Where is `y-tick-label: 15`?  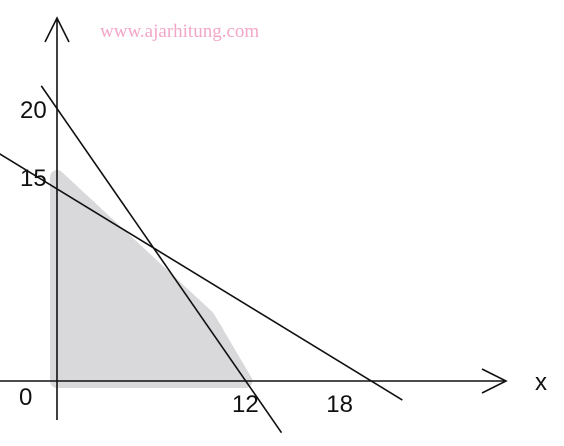
y-tick-label: 15 is located at coordinates (33, 178).